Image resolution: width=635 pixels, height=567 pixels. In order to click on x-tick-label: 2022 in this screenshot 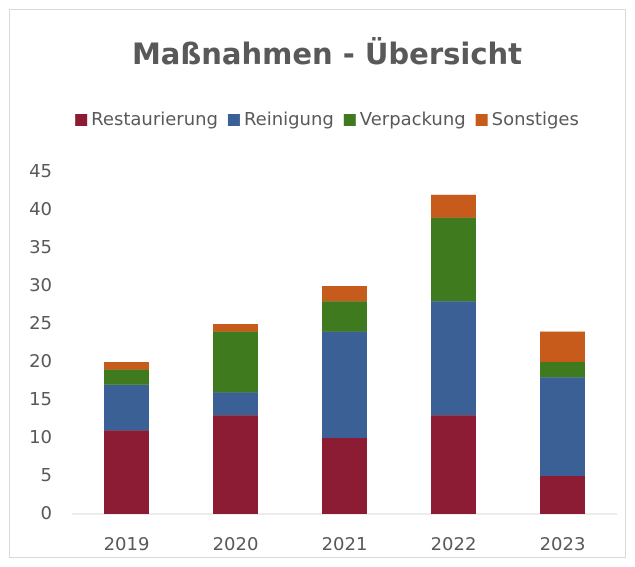, I will do `click(454, 544)`.